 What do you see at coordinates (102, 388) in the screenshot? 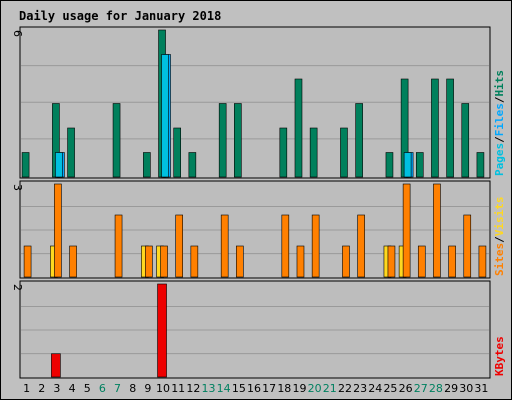
I see `x-tick-label-day-6: 6` at bounding box center [102, 388].